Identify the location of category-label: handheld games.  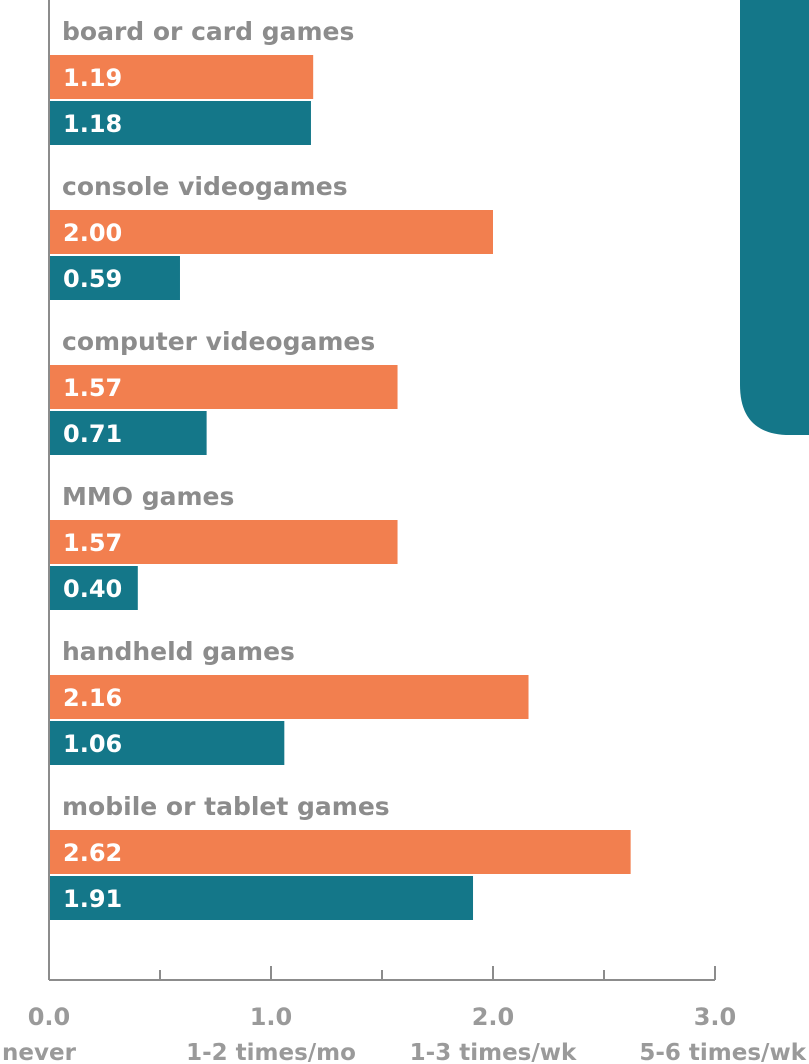
(178, 651).